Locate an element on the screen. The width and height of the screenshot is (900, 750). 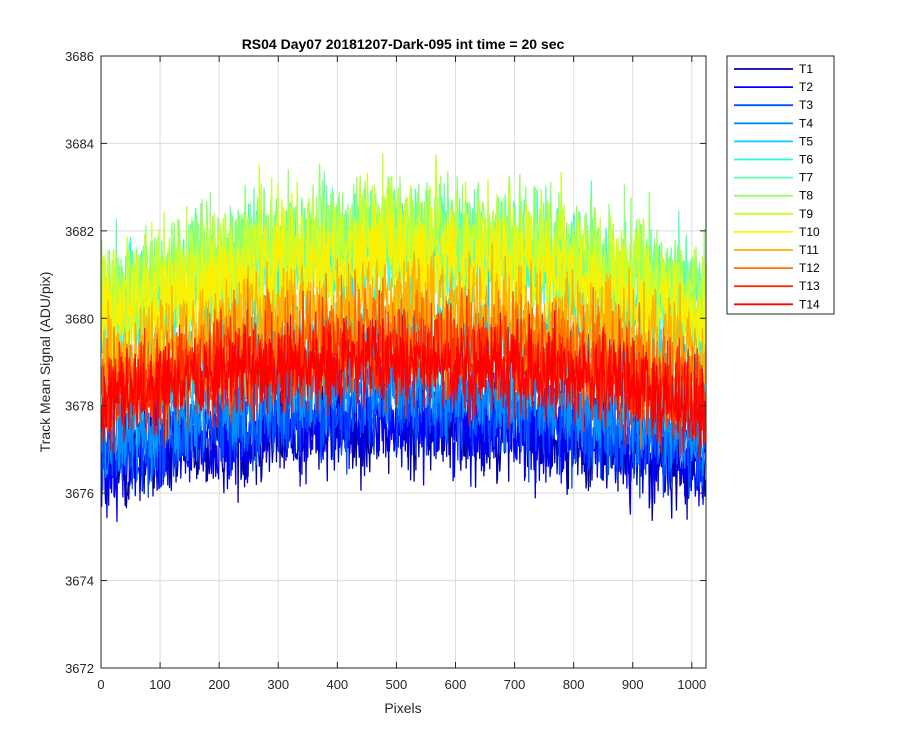
legend-box is located at coordinates (780, 185).